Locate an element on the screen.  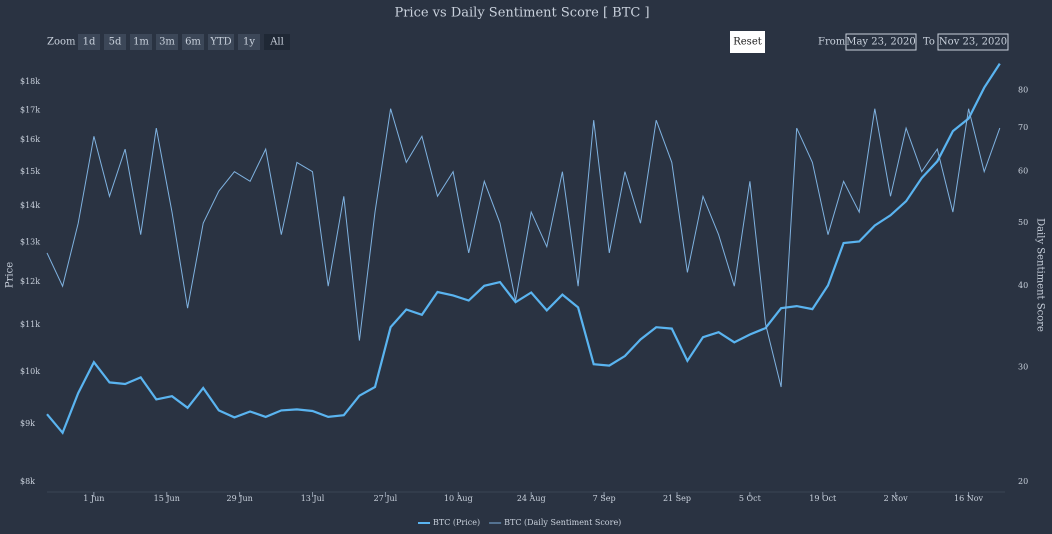
x-tick-label: 21 Sep is located at coordinates (677, 498).